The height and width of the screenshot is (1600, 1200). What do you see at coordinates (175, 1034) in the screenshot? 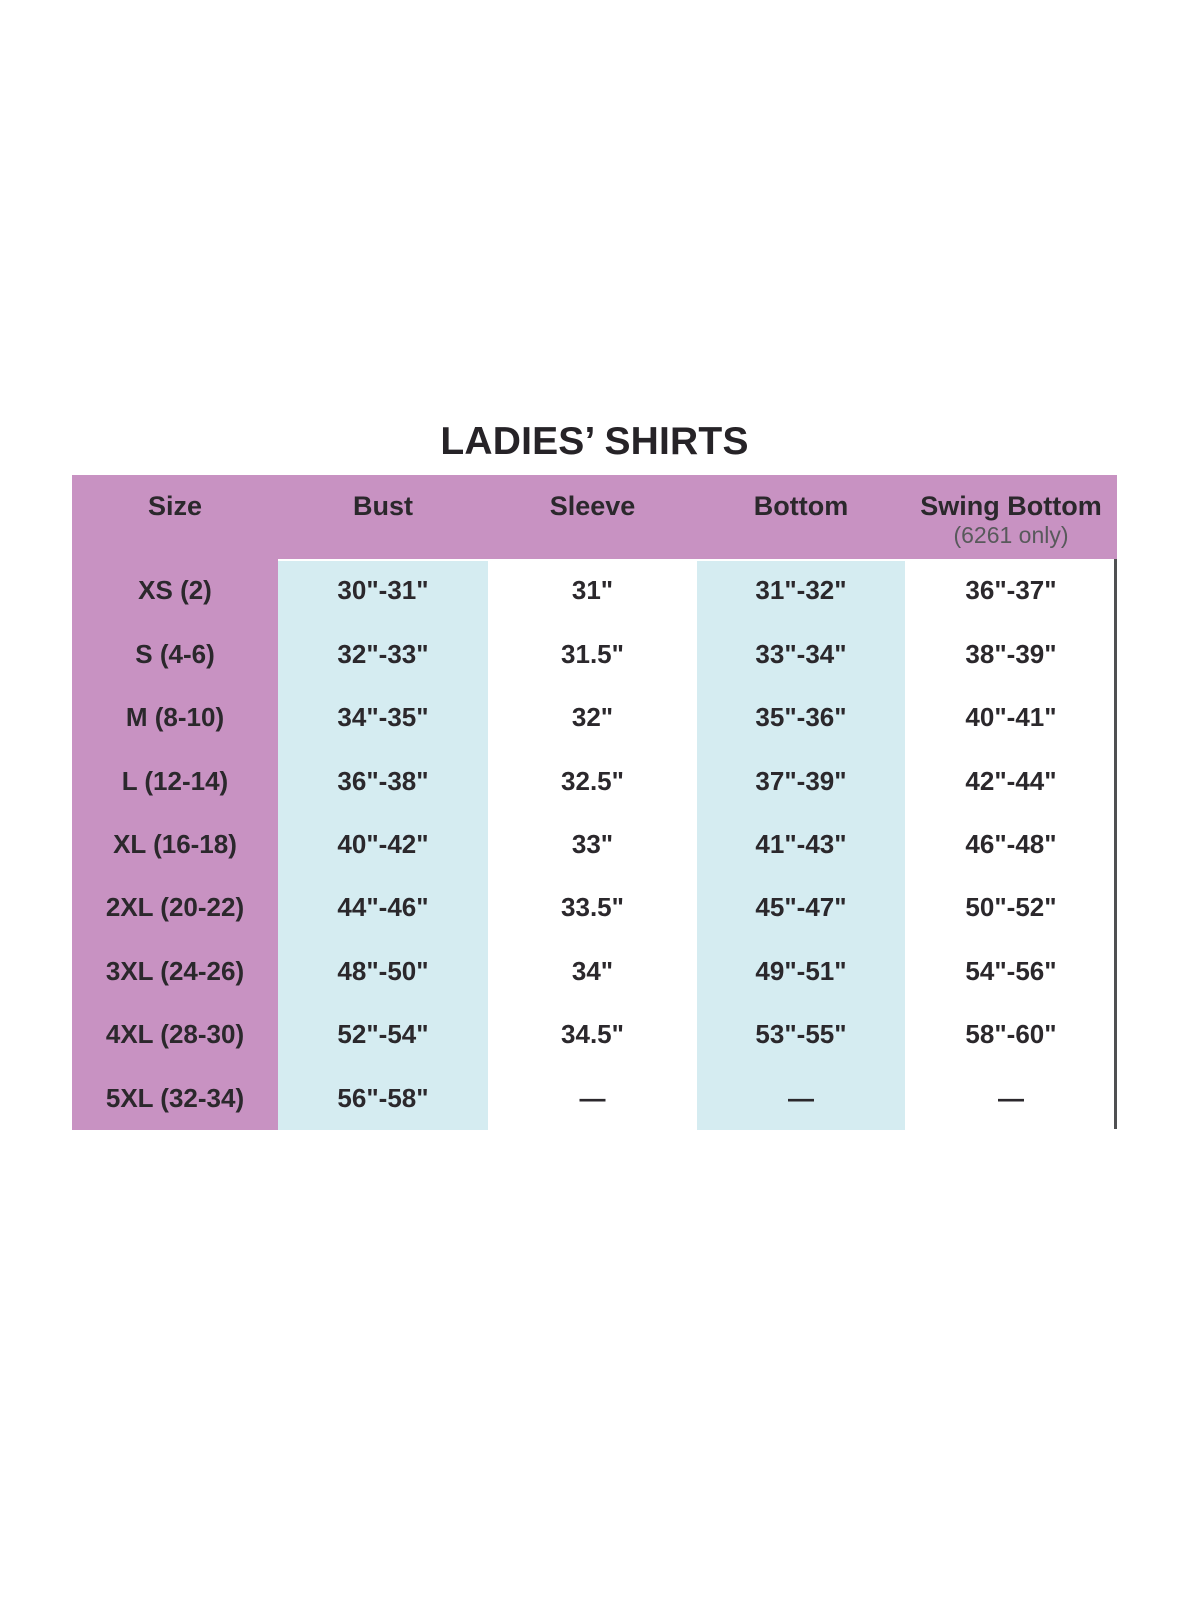
I see `size-cell: 4XL (28-30)` at bounding box center [175, 1034].